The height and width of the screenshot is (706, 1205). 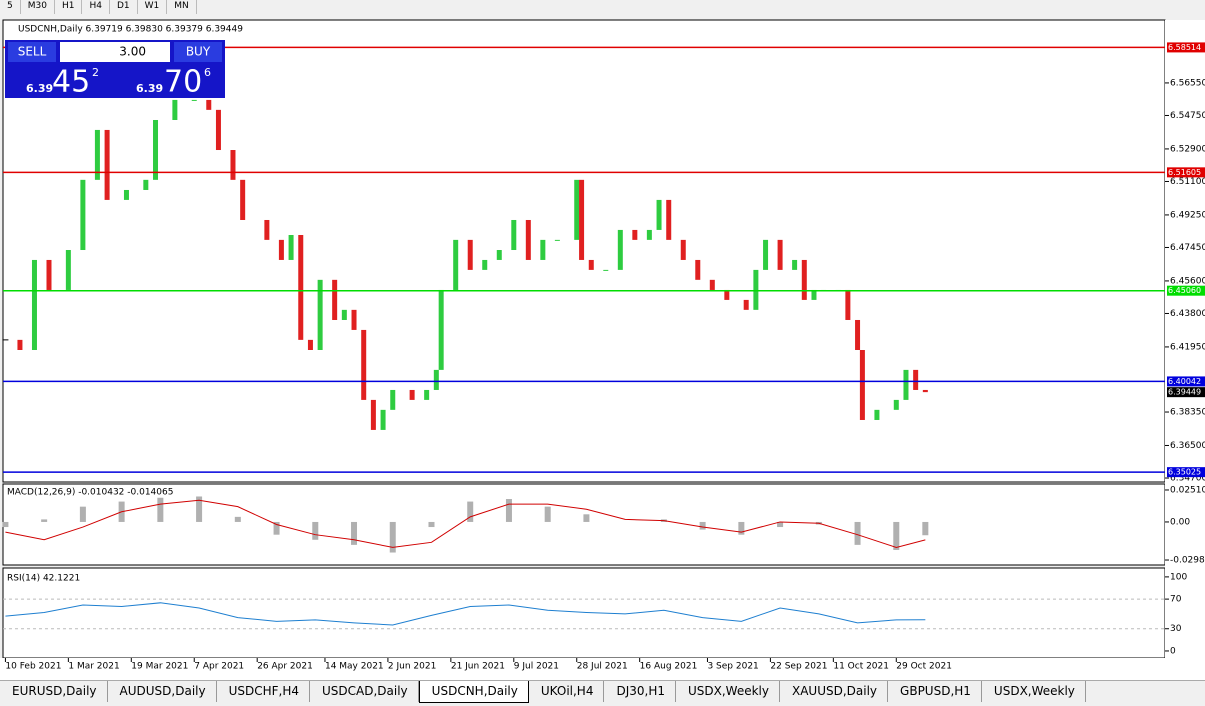 I want to click on y-tick-label: 0.00, so click(x=1180, y=522).